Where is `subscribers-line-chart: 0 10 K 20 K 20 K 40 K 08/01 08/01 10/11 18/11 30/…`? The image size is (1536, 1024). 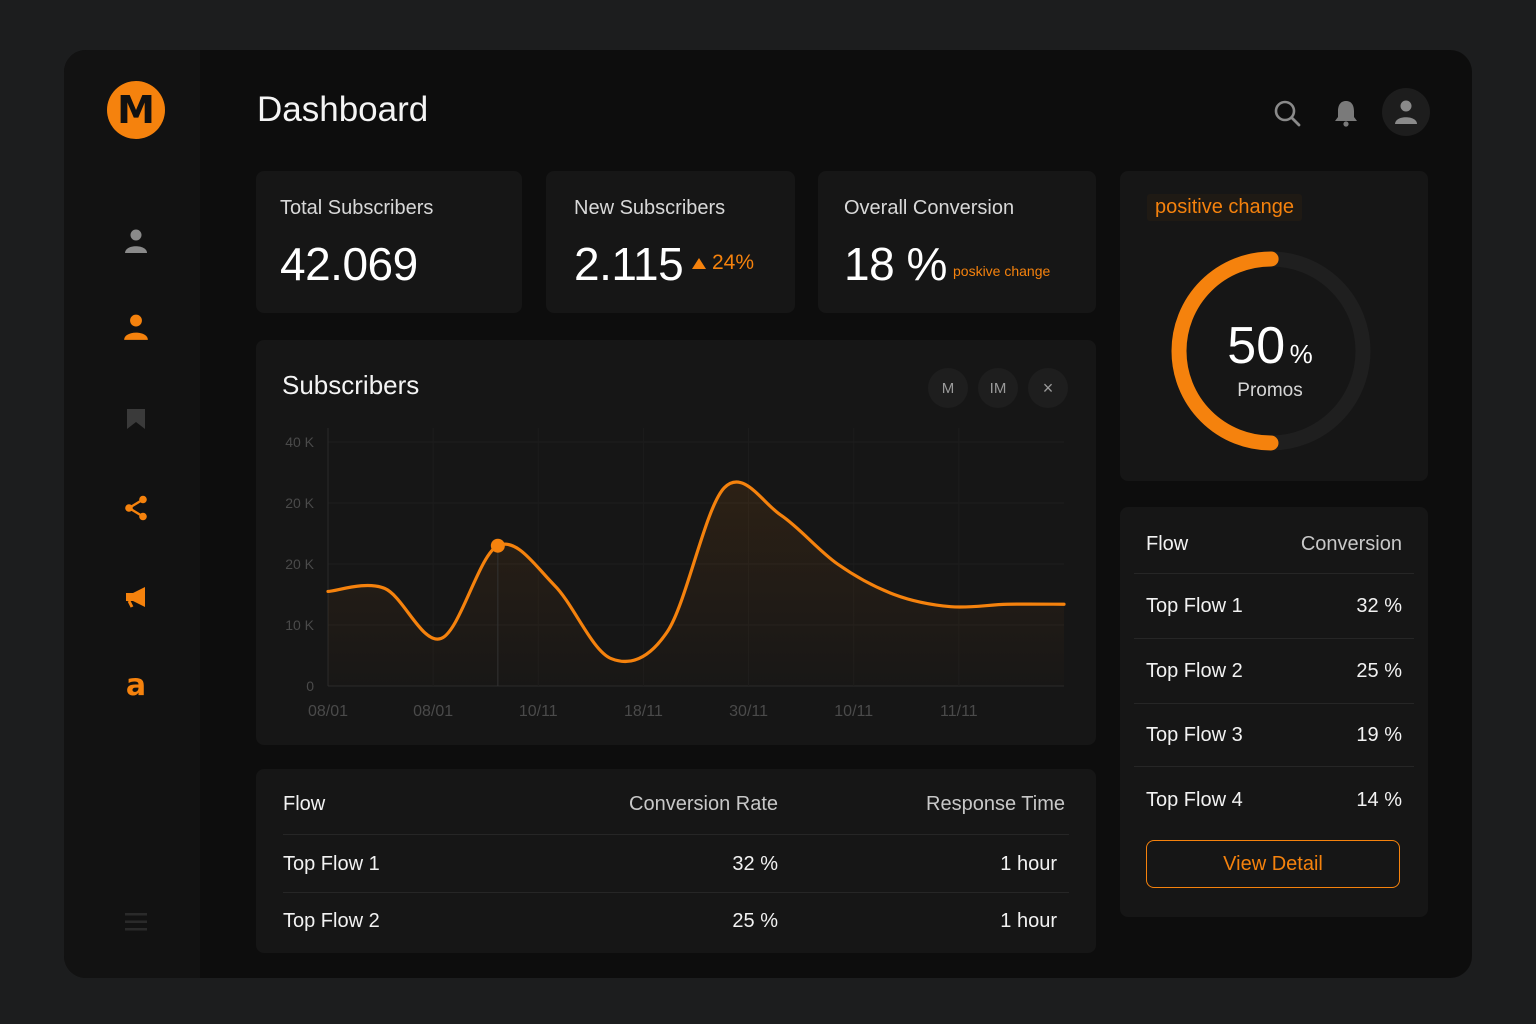
subscribers-line-chart: 0 10 K 20 K 20 K 40 K 08/01 08/01 10/11 18/11 30/… is located at coordinates (675, 574).